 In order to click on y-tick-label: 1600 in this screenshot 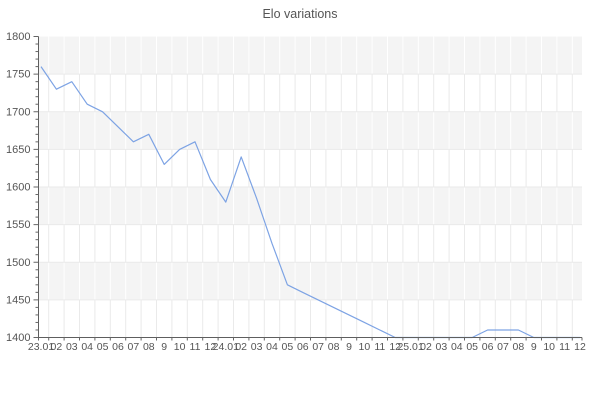, I will do `click(18, 188)`.